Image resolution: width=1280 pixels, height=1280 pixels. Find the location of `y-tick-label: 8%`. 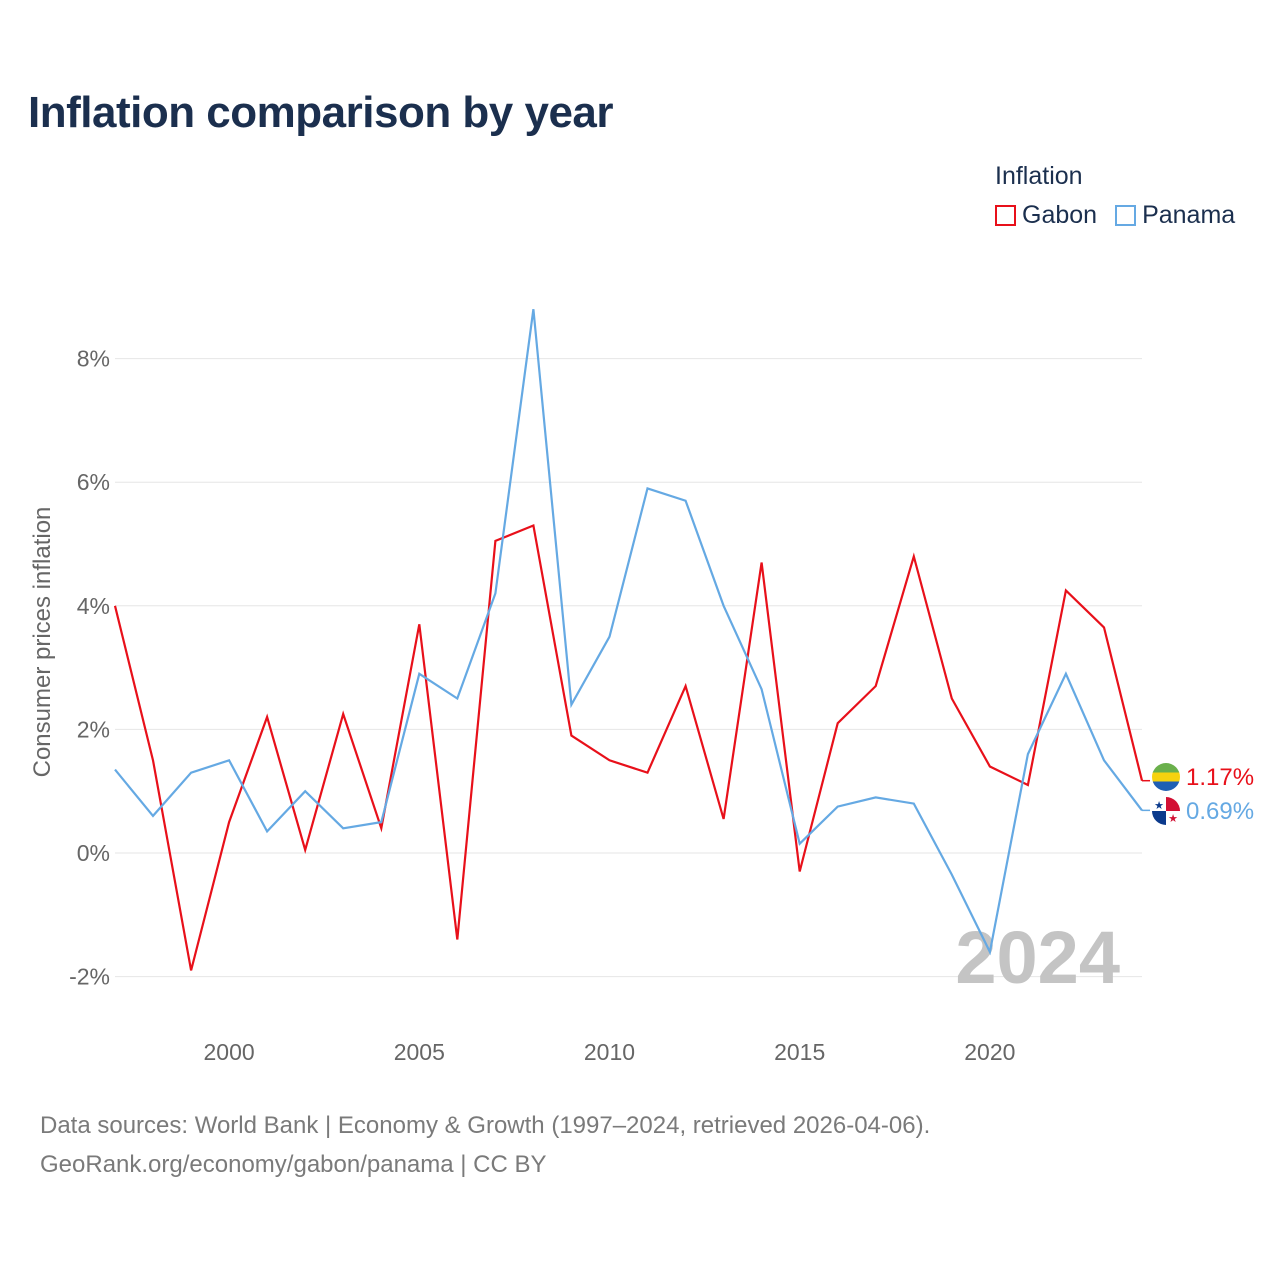

y-tick-label: 8% is located at coordinates (93, 359).